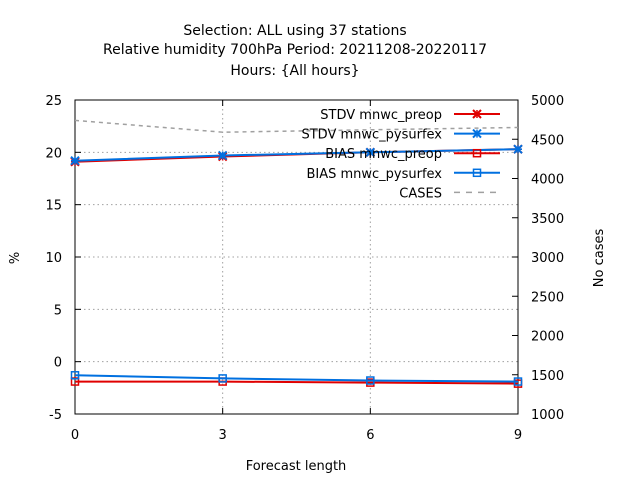 The height and width of the screenshot is (480, 640). Describe the element at coordinates (53, 153) in the screenshot. I see `y-tick-label: 20` at that location.